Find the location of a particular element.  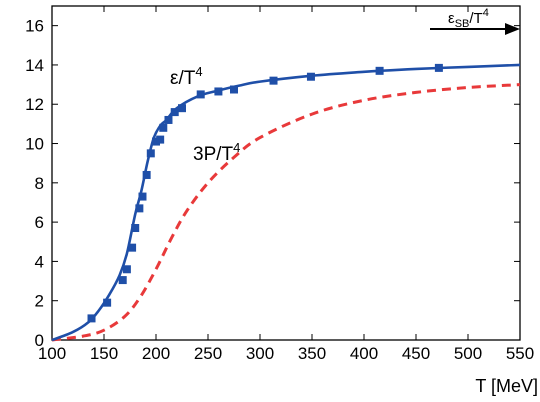

y-tick-label: 8 is located at coordinates (39, 183).